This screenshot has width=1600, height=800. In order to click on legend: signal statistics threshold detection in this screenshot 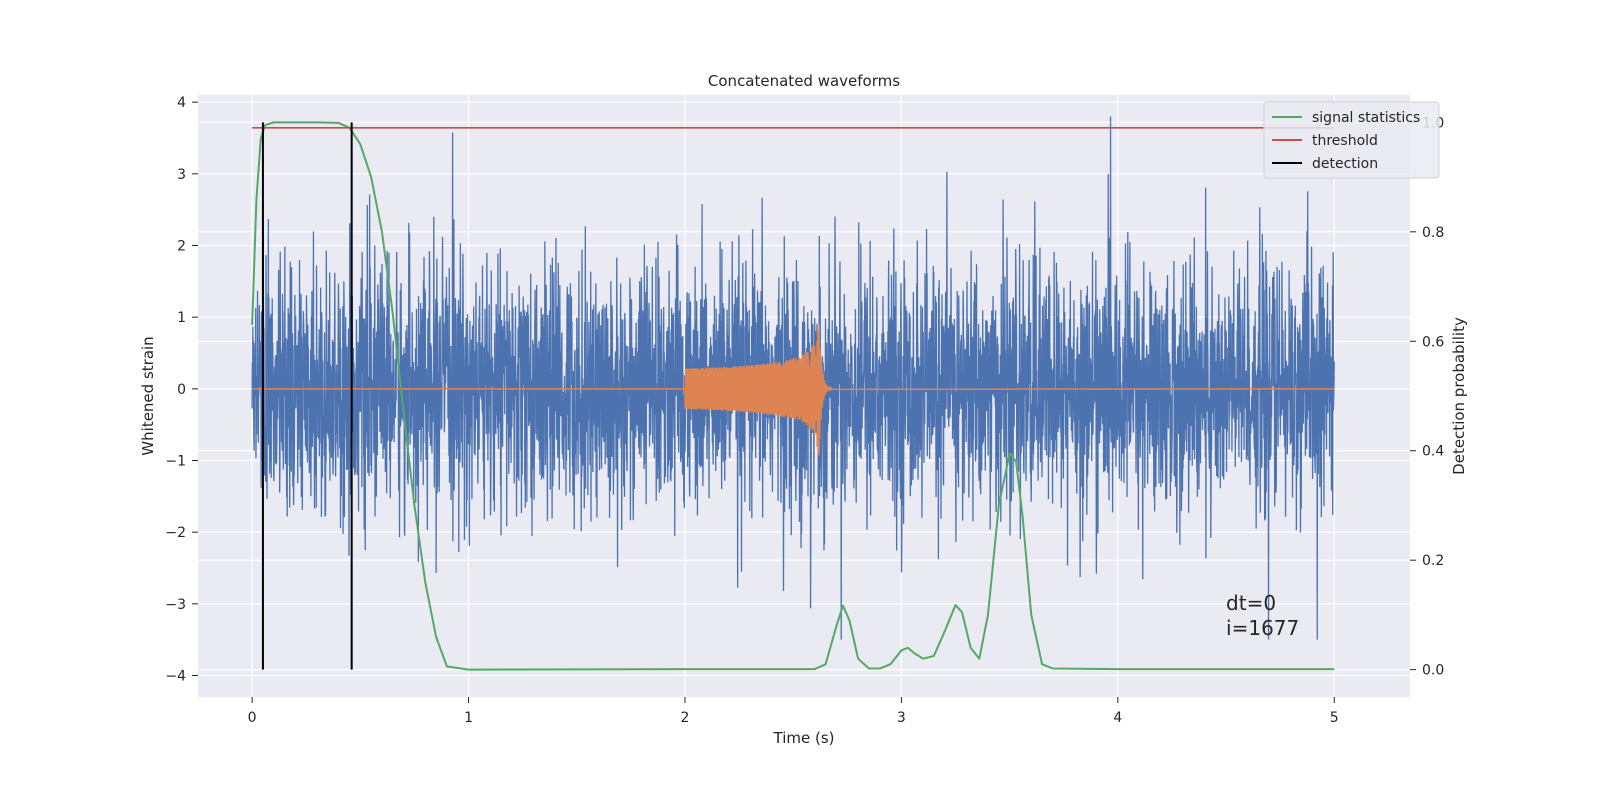, I will do `click(1351, 140)`.